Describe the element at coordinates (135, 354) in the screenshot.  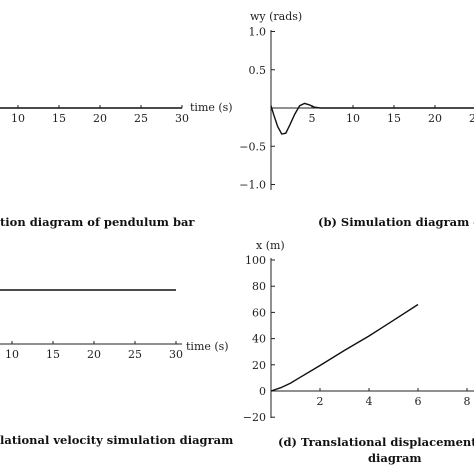
I see `panel-c-xtick-label: 25` at that location.